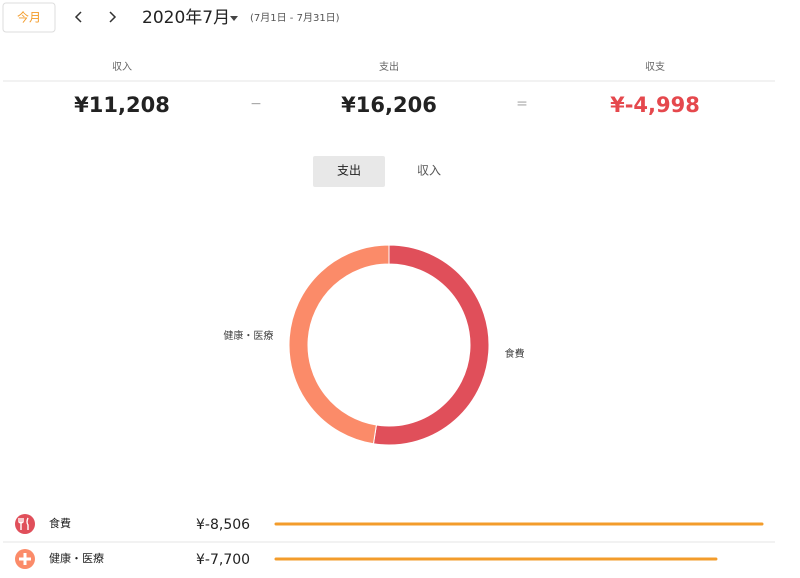  I want to click on health-icon, so click(25, 559).